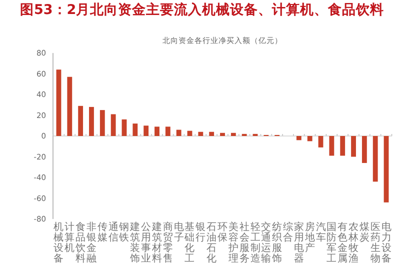 This screenshot has height=278, width=412. What do you see at coordinates (211, 243) in the screenshot?
I see `x-tick-label: 石油石化` at bounding box center [211, 243].